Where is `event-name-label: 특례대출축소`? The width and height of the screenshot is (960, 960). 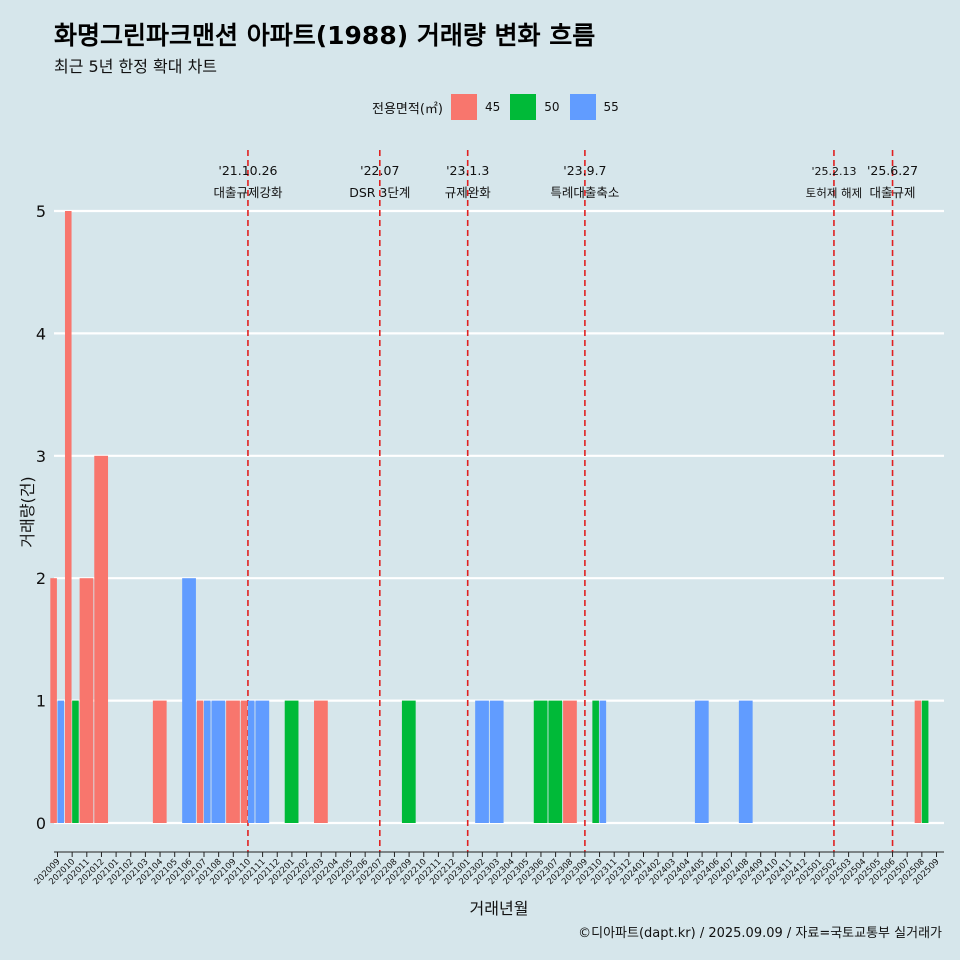
event-name-label: 특례대출축소 is located at coordinates (584, 192).